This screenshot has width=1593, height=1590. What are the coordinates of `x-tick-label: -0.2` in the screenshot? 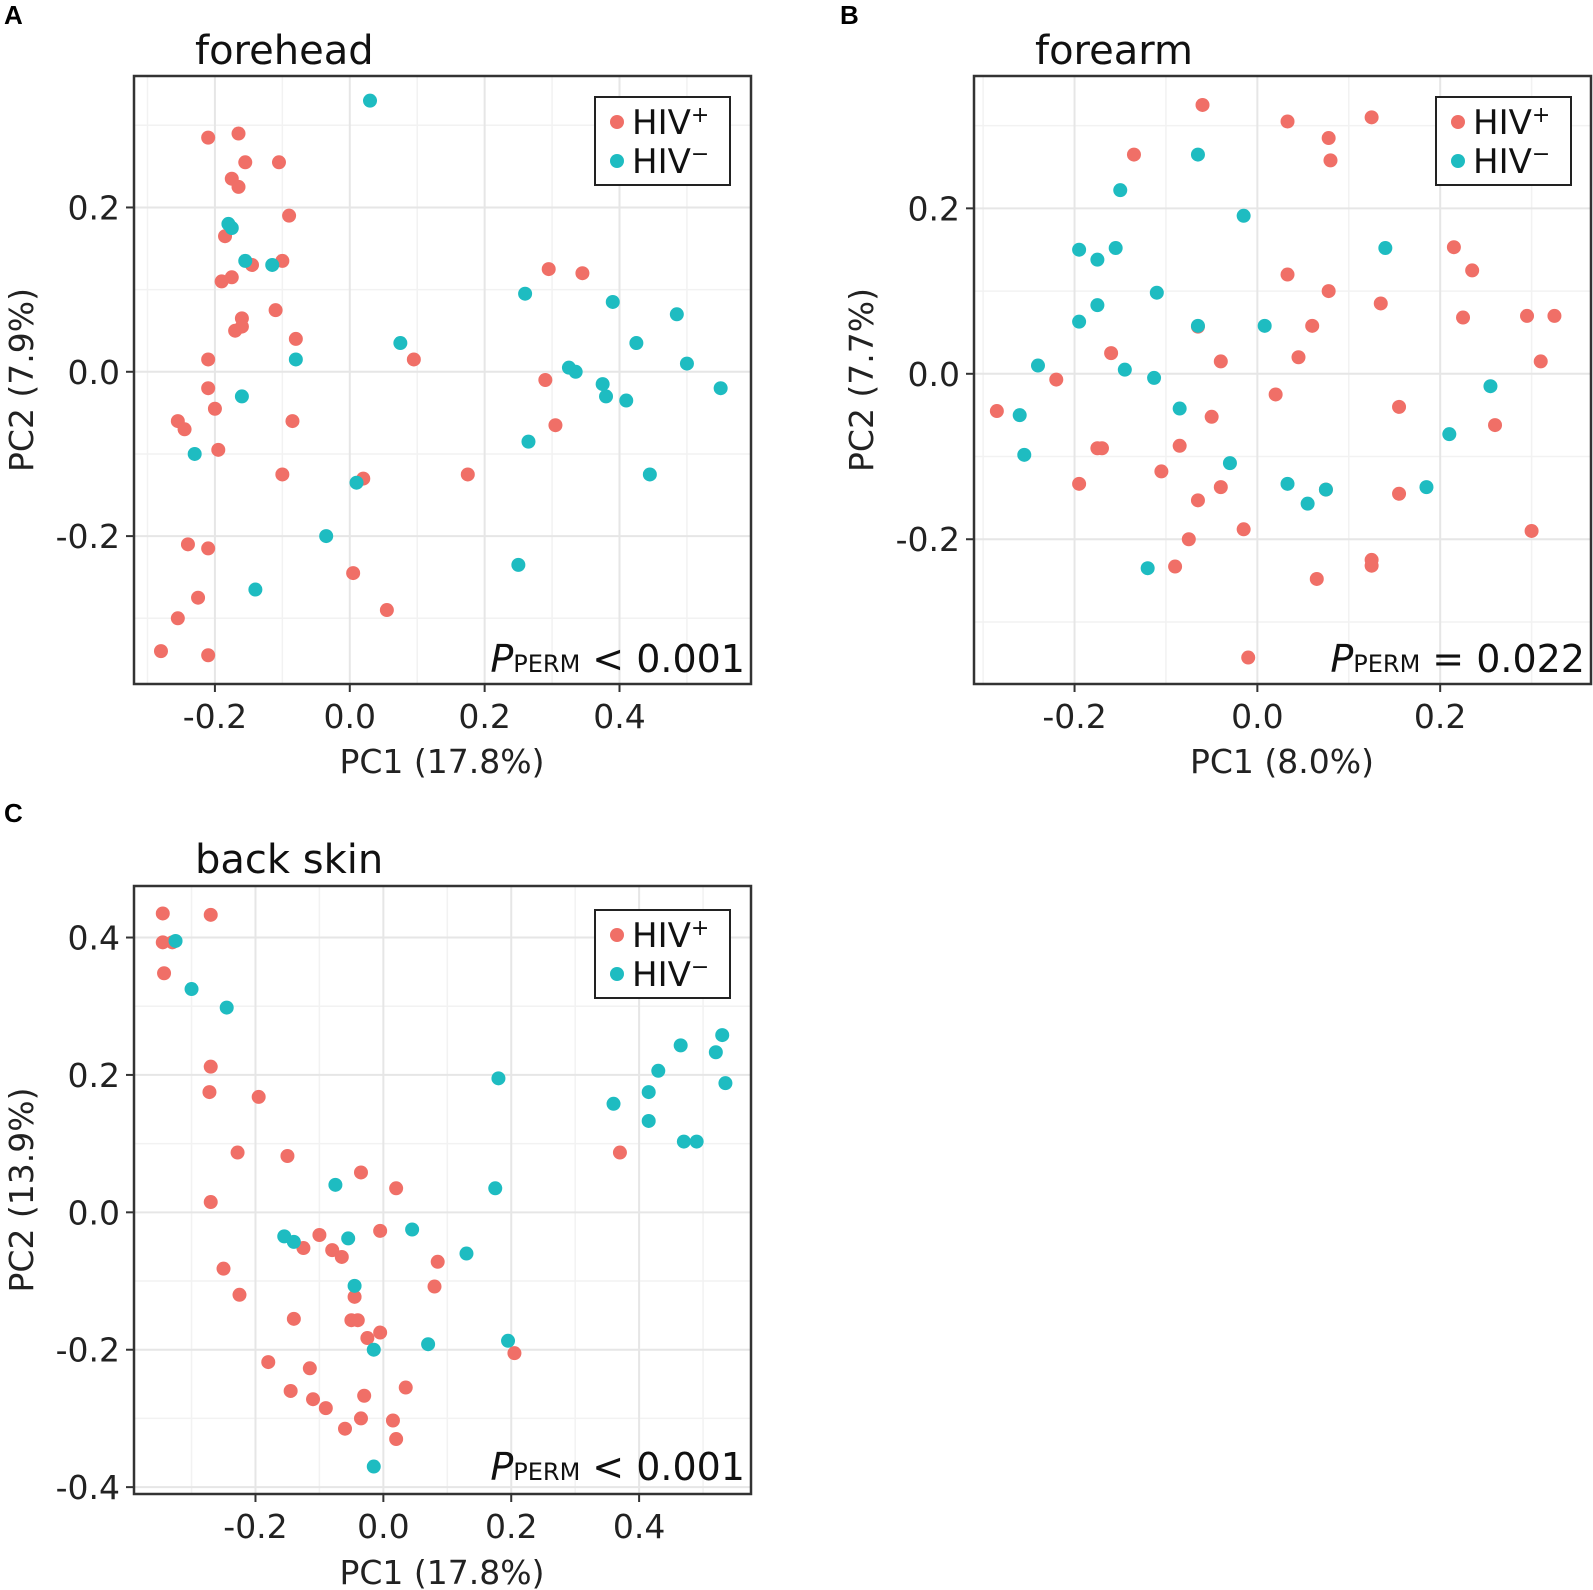 It's located at (255, 1526).